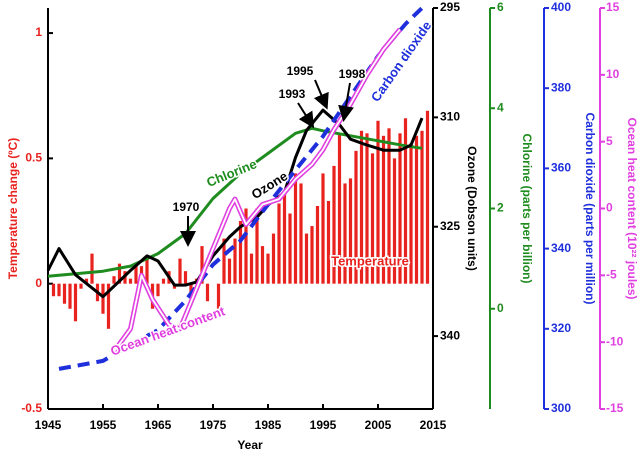 This screenshot has width=640, height=462. I want to click on right-tick-label: 4, so click(500, 107).